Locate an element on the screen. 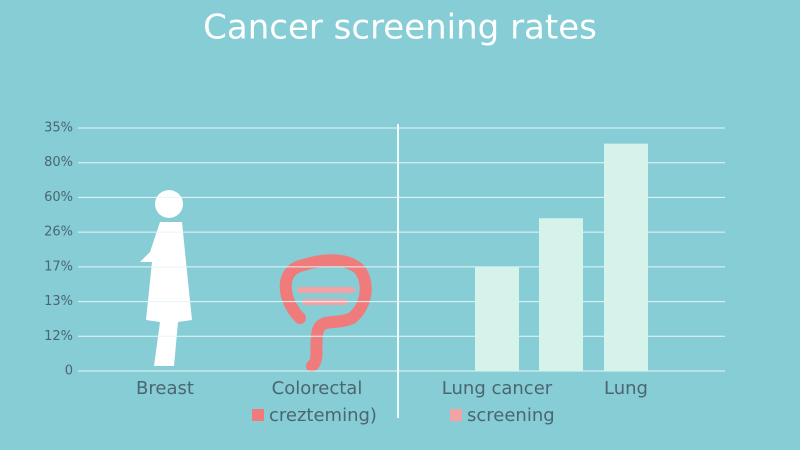 Image resolution: width=800 pixels, height=450 pixels. y-tick-label: 12% is located at coordinates (58, 336).